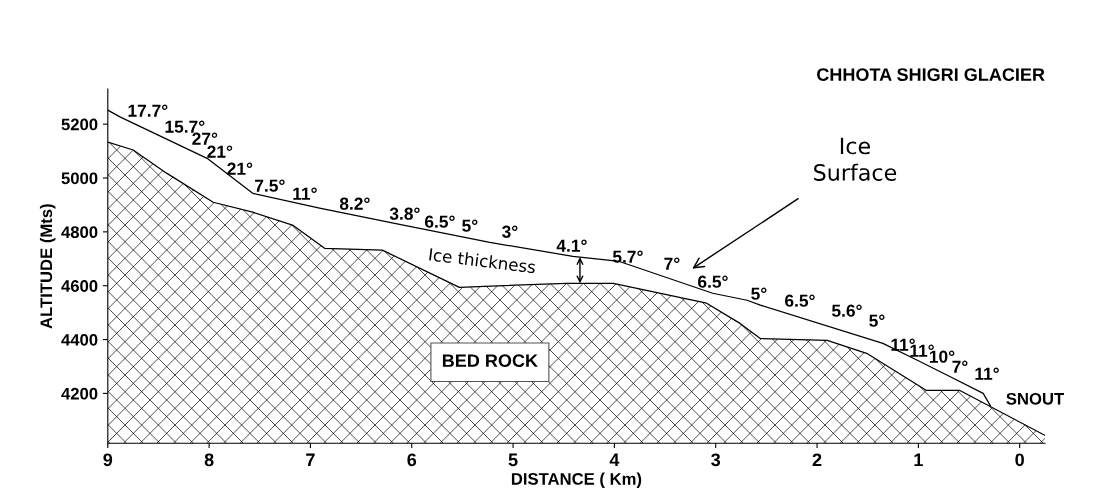 The width and height of the screenshot is (1100, 498). I want to click on annotation: 5.6°, so click(846, 310).